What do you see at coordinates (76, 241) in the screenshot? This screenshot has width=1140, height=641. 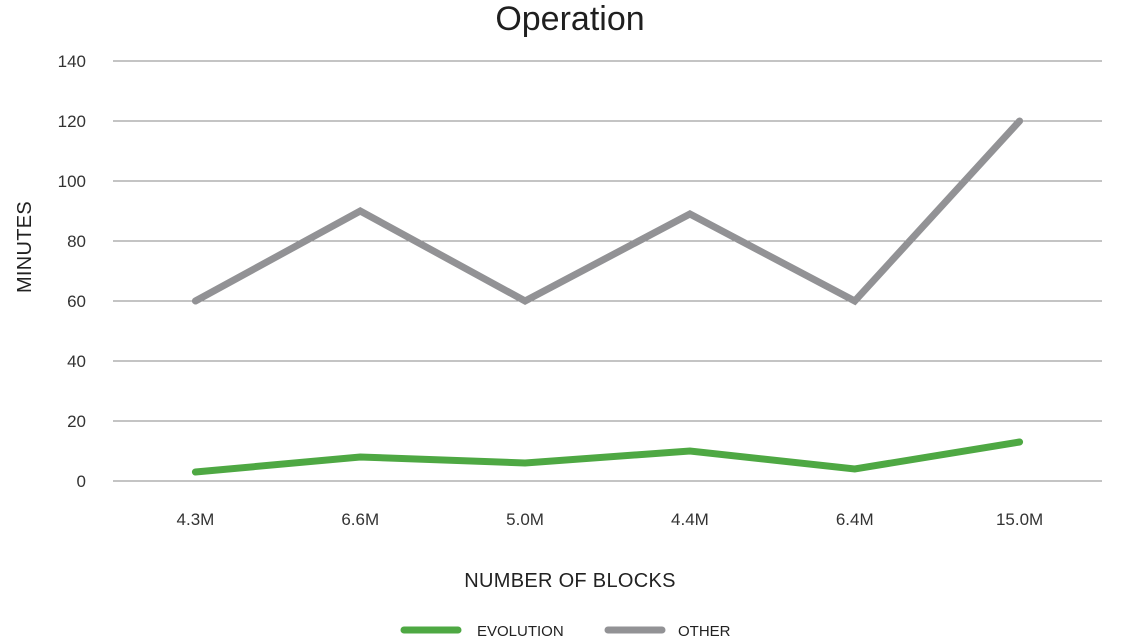 I see `y-tick-label: 80` at bounding box center [76, 241].